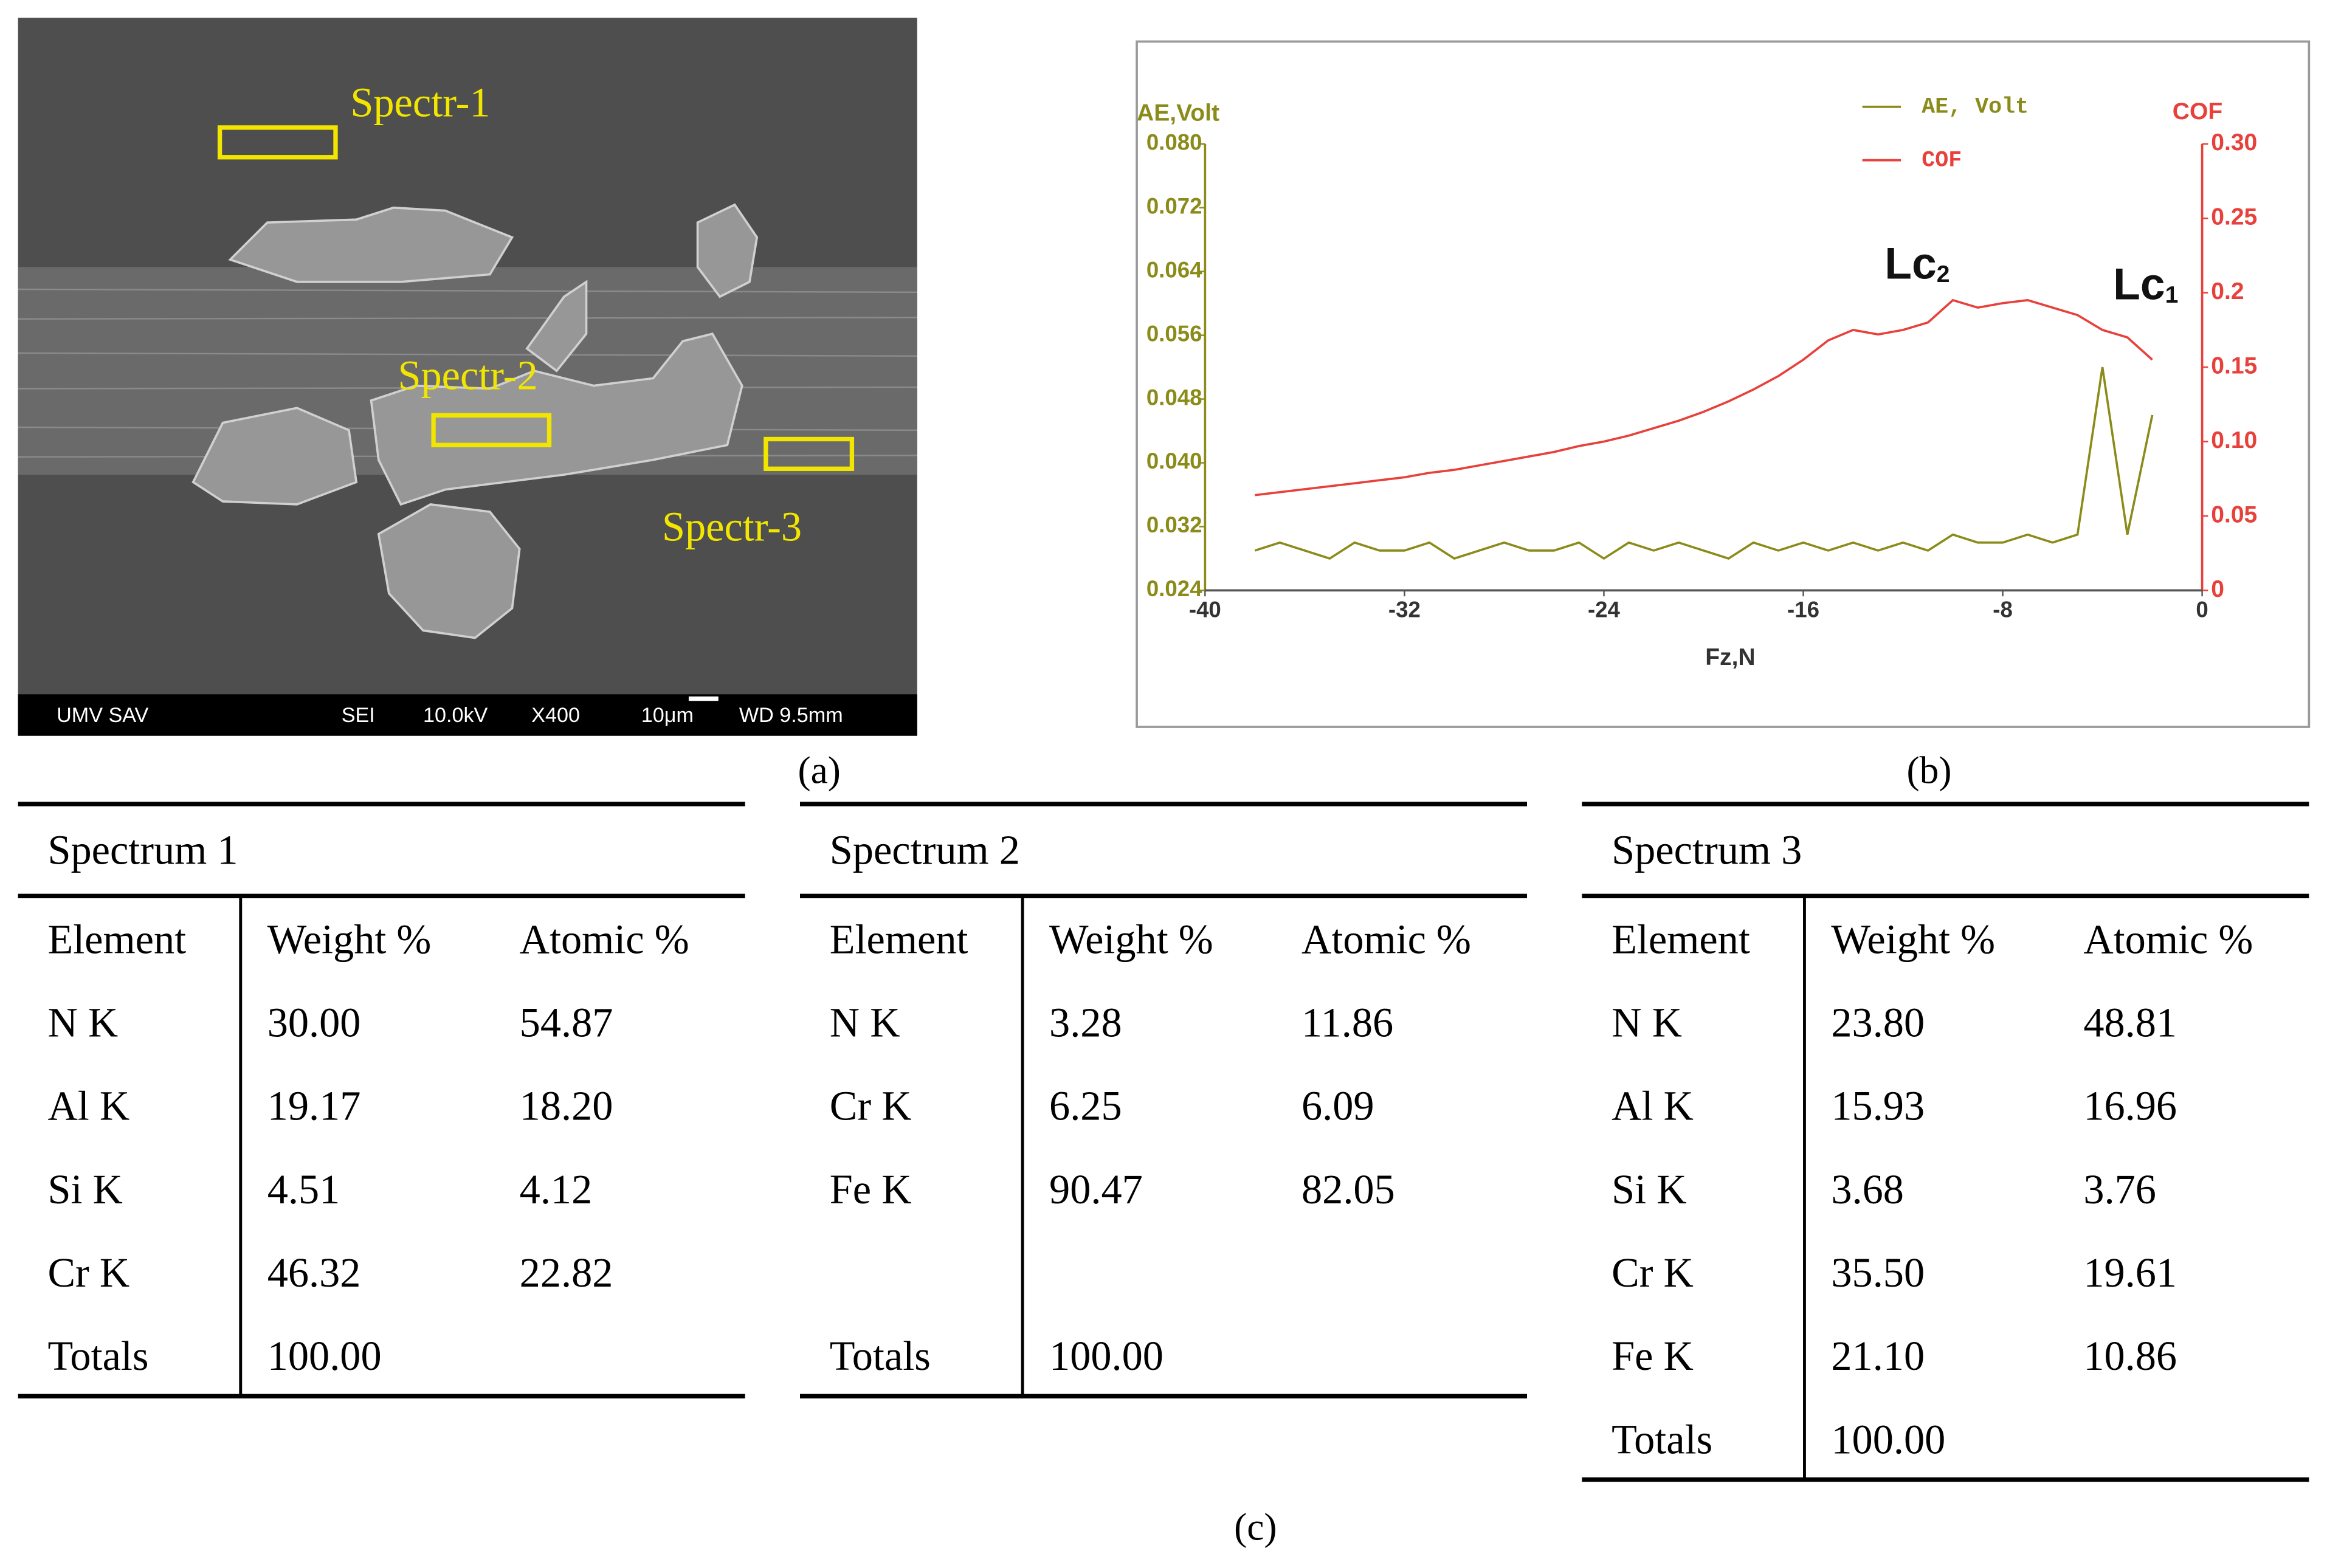  What do you see at coordinates (1337, 1106) in the screenshot?
I see `table-cell: 6.09` at bounding box center [1337, 1106].